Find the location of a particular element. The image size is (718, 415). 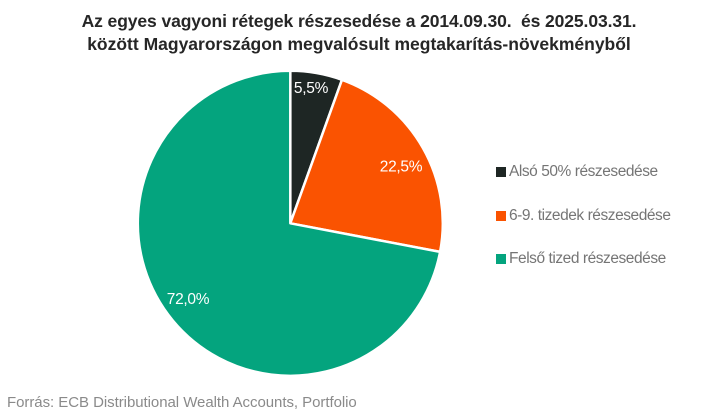

svg-text: 22,5% is located at coordinates (401, 167).